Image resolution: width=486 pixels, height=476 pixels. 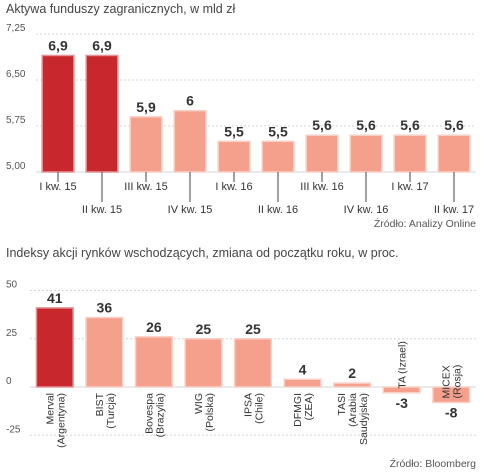 What do you see at coordinates (55, 298) in the screenshot?
I see `data-label: 41` at bounding box center [55, 298].